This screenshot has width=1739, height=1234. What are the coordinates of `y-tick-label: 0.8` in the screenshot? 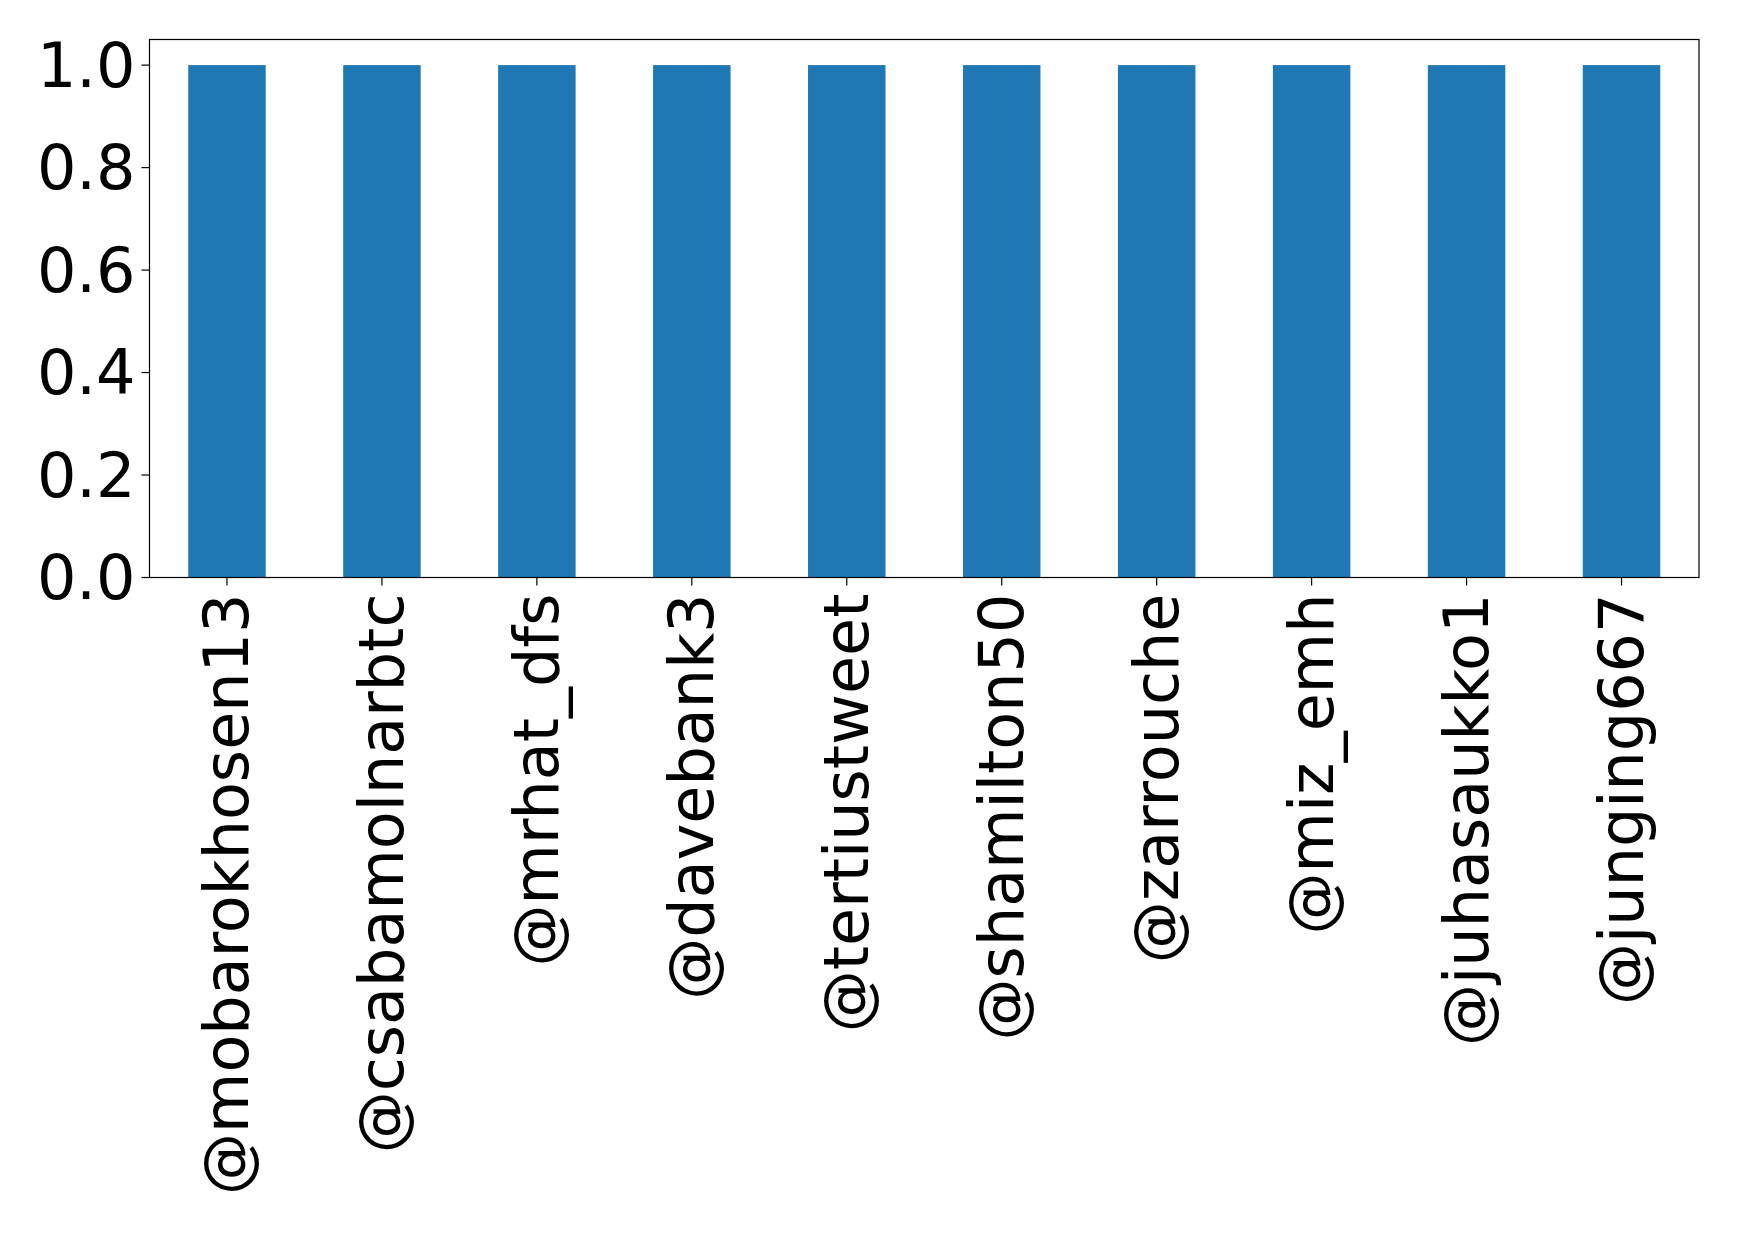 It's located at (86, 168).